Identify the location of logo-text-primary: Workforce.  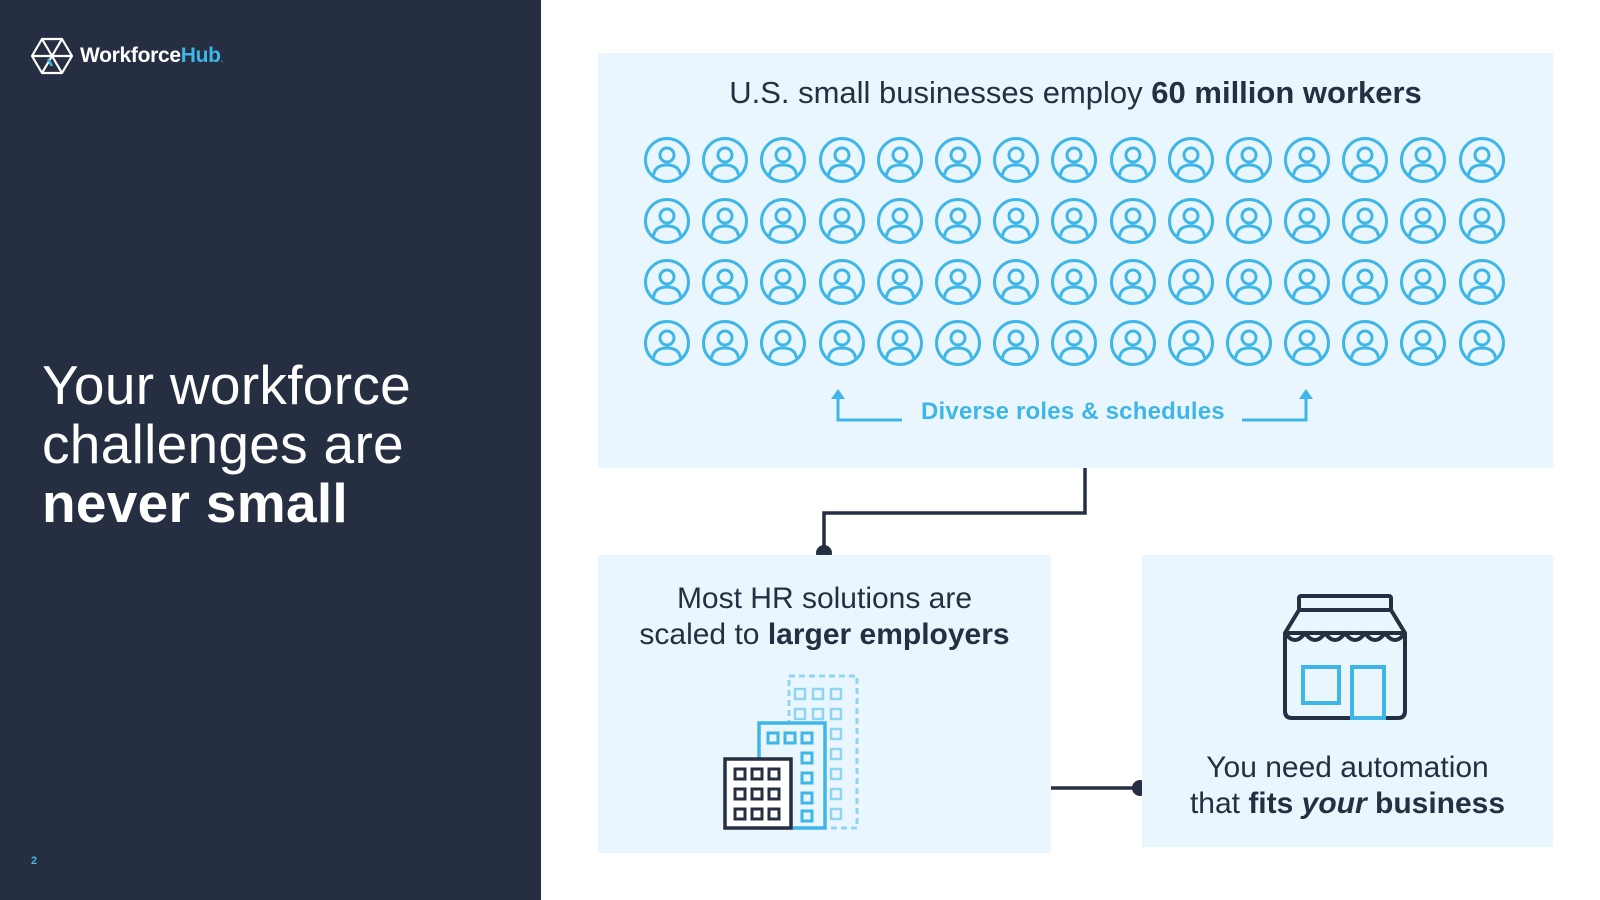
(130, 55).